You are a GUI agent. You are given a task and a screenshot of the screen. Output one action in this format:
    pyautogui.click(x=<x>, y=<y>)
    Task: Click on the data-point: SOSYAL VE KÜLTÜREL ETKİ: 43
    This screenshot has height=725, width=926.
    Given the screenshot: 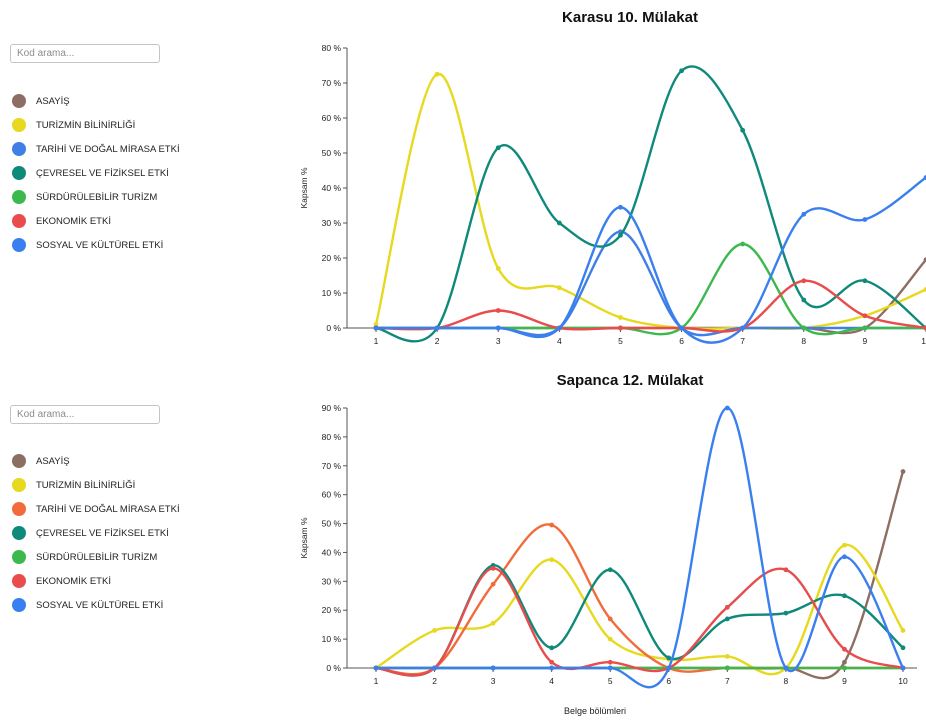 What is the action you would take?
    pyautogui.click(x=924, y=177)
    